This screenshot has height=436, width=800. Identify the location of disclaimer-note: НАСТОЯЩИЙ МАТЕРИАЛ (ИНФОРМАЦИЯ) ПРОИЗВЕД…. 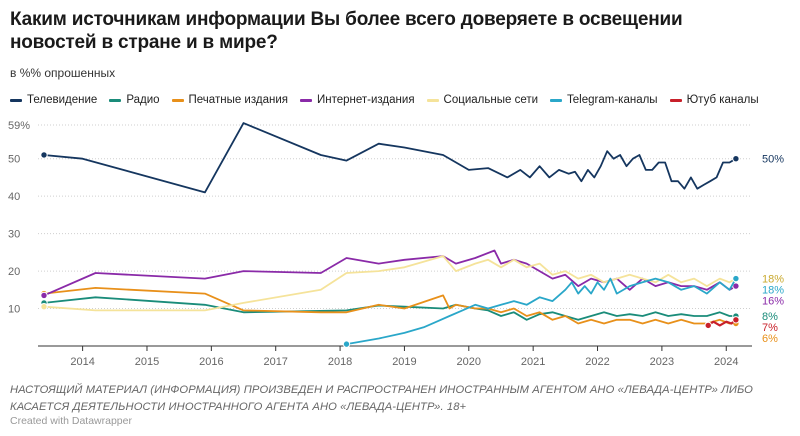
(381, 398).